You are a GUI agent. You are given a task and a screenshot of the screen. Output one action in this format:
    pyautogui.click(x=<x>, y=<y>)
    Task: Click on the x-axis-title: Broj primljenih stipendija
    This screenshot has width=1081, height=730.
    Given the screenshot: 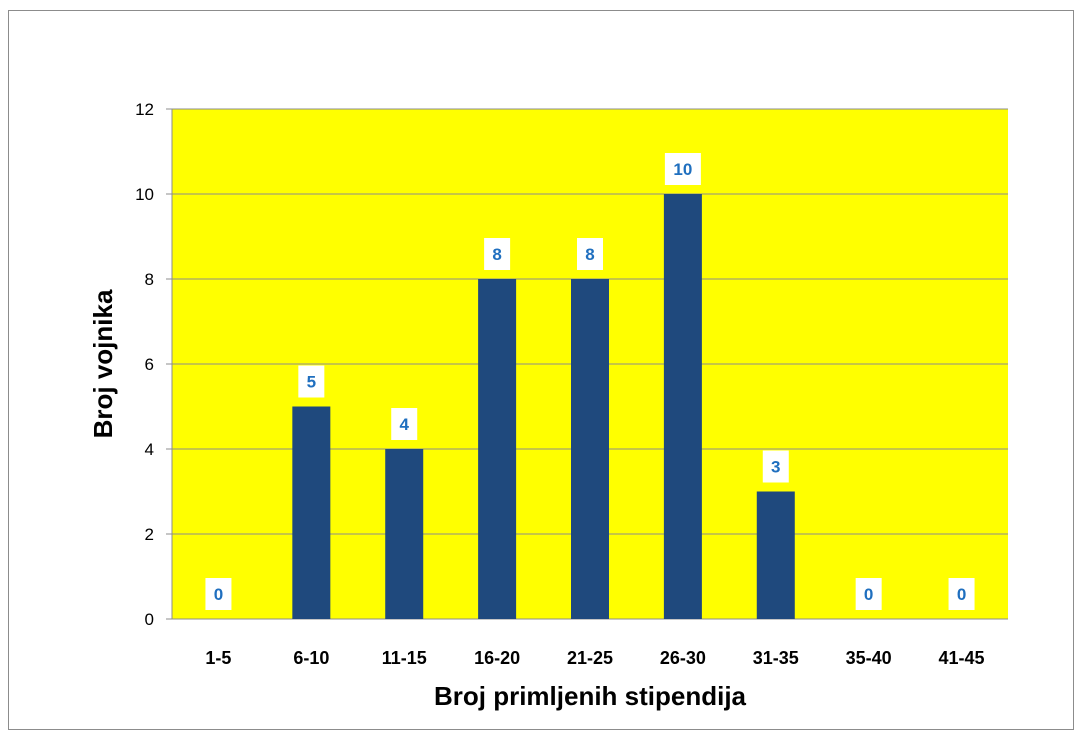 What is the action you would take?
    pyautogui.click(x=590, y=696)
    